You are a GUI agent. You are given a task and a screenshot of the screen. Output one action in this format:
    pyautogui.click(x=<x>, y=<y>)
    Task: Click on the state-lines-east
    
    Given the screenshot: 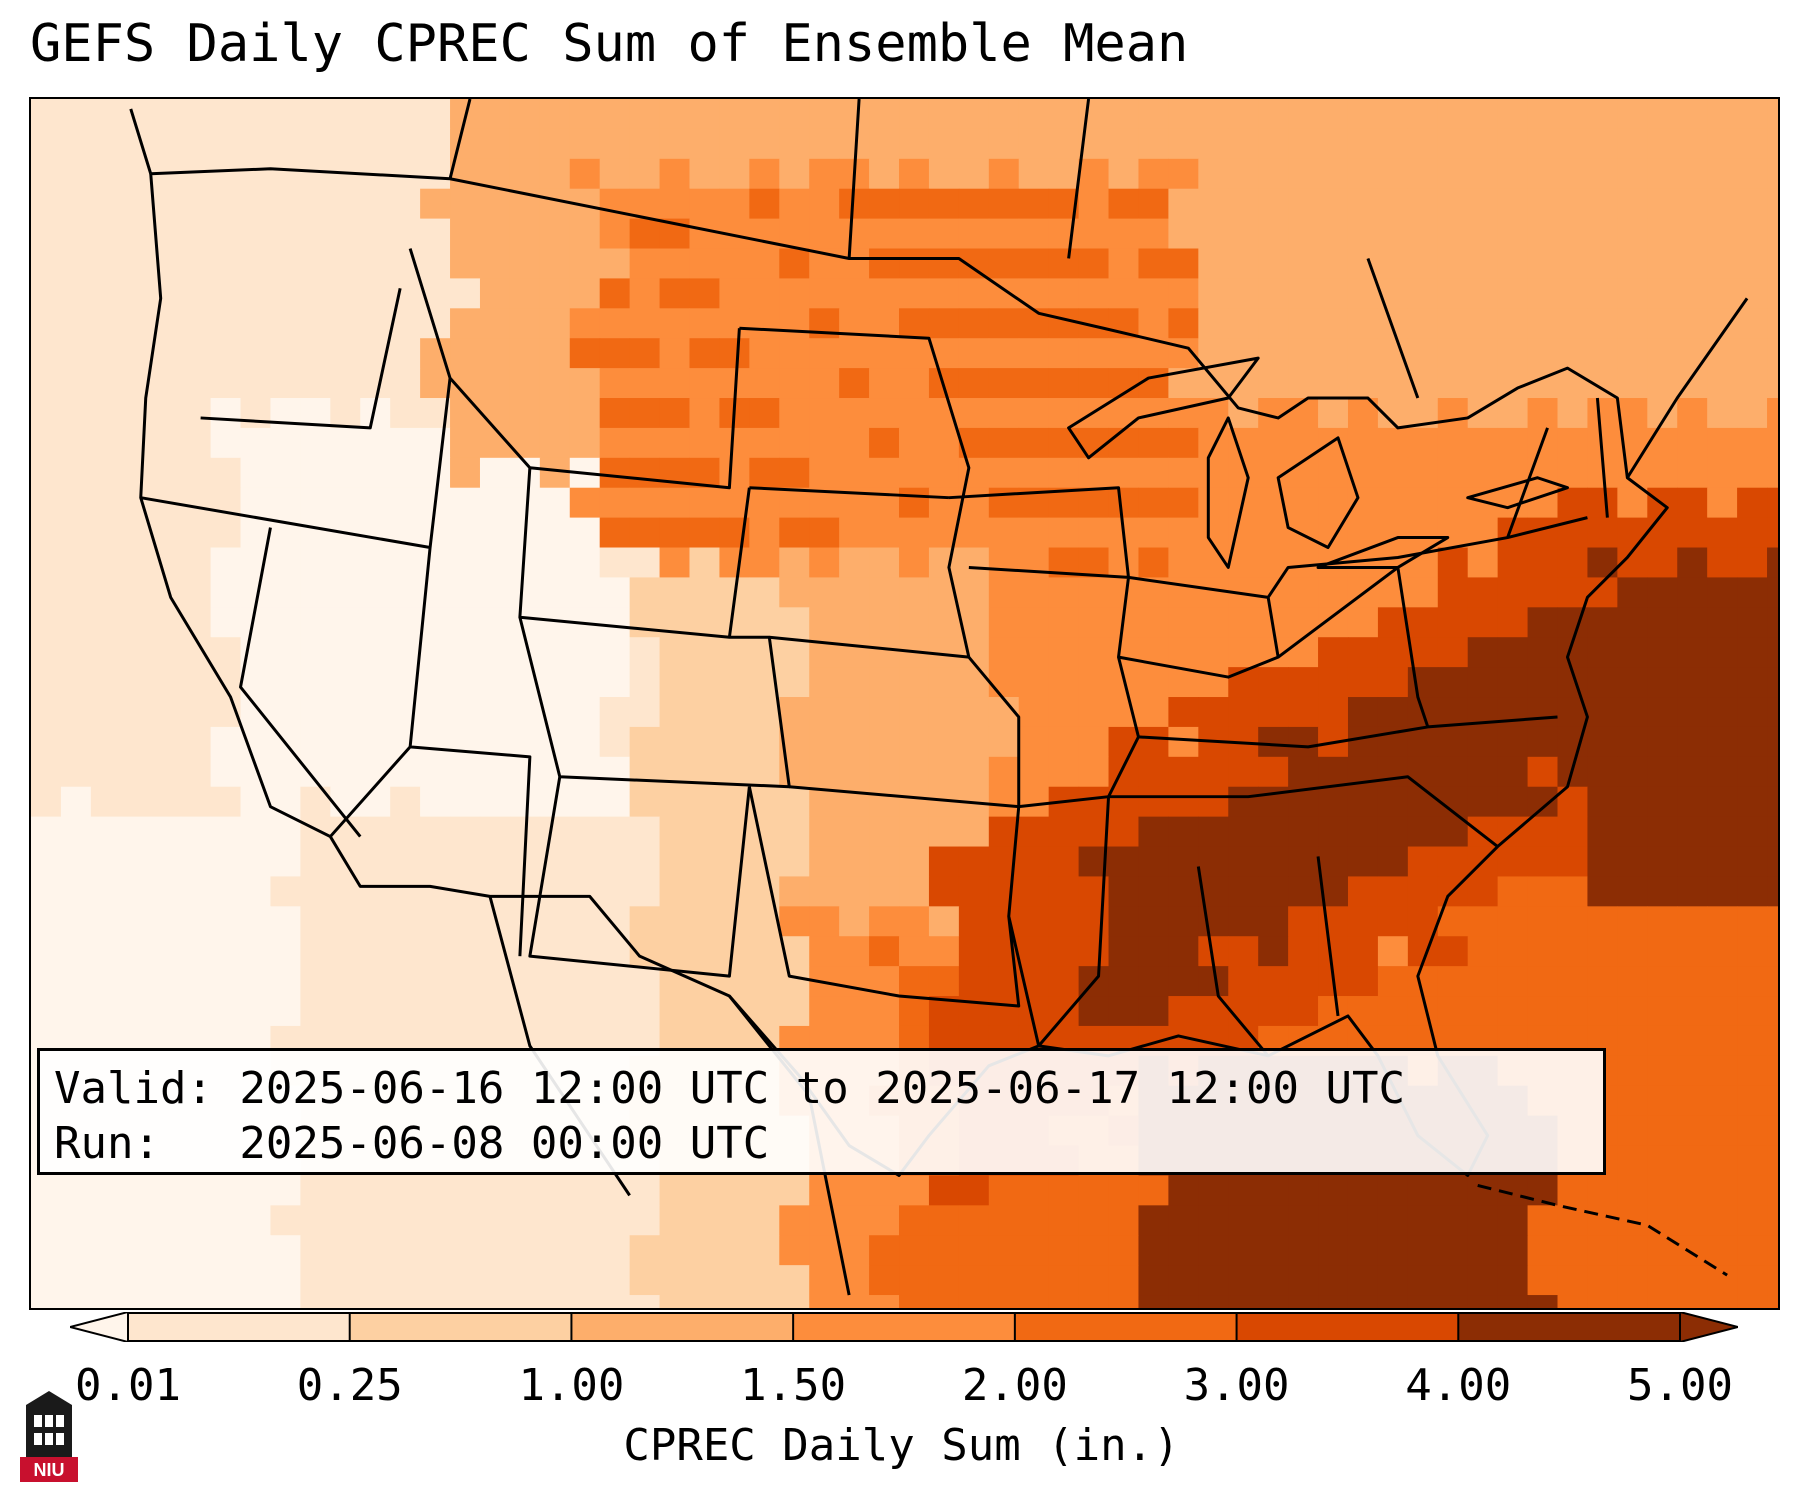 What is the action you would take?
    pyautogui.click(x=1323, y=727)
    